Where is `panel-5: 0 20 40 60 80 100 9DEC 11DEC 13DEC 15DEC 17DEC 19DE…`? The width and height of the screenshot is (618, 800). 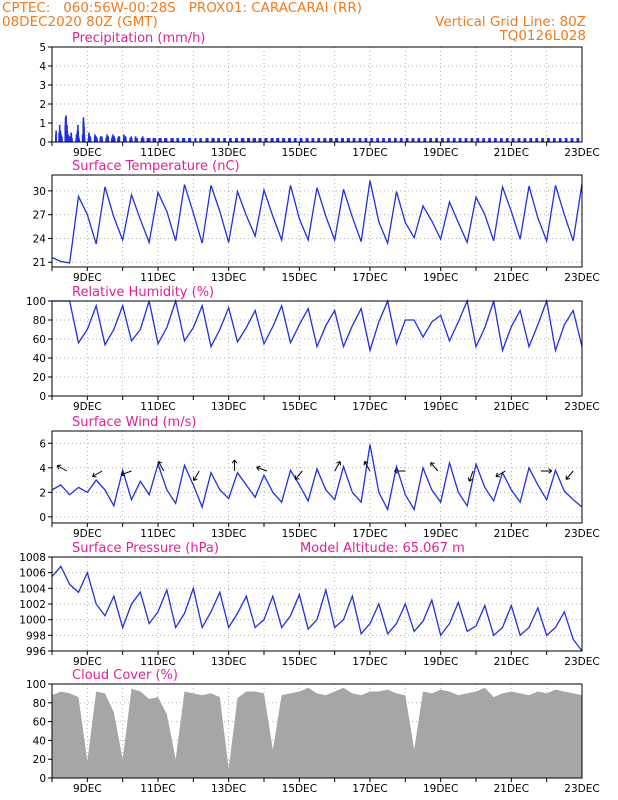 panel-5: 0 20 40 60 80 100 9DEC 11DEC 13DEC 15DEC 17DEC 19DE… is located at coordinates (313, 731).